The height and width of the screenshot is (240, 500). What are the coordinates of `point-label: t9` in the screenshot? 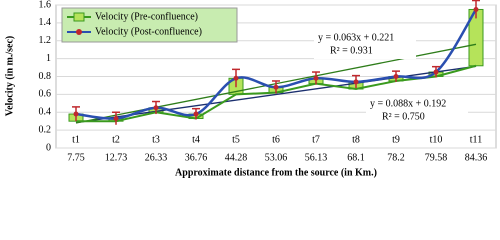 It's located at (396, 139).